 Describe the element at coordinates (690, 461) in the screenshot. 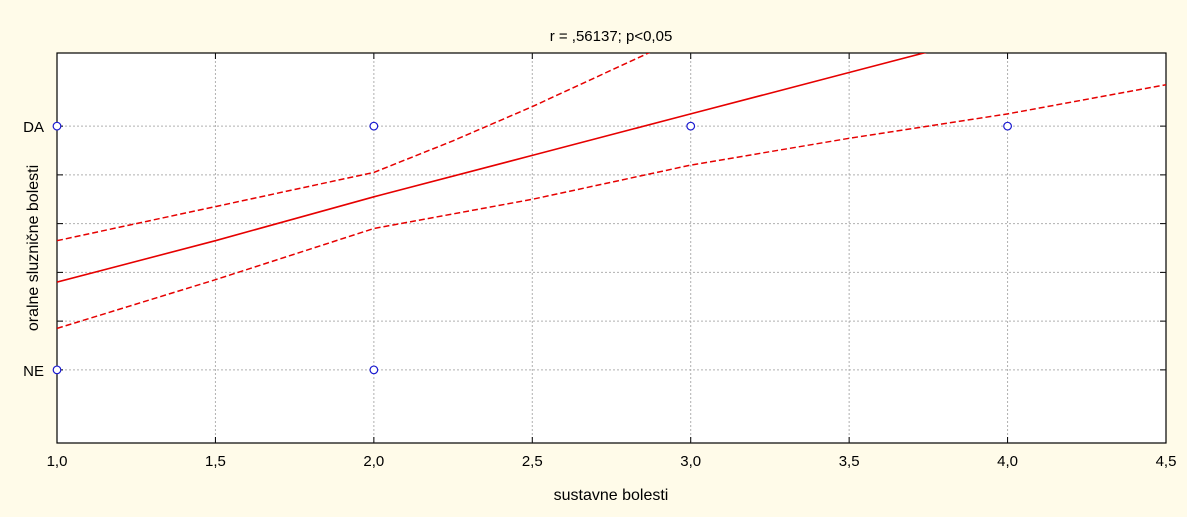

I see `x-tick-label: 3,0` at that location.